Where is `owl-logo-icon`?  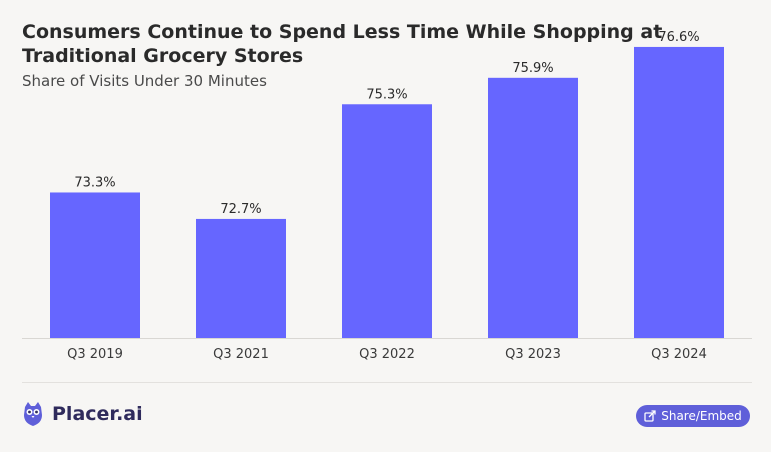
owl-logo-icon is located at coordinates (33, 414).